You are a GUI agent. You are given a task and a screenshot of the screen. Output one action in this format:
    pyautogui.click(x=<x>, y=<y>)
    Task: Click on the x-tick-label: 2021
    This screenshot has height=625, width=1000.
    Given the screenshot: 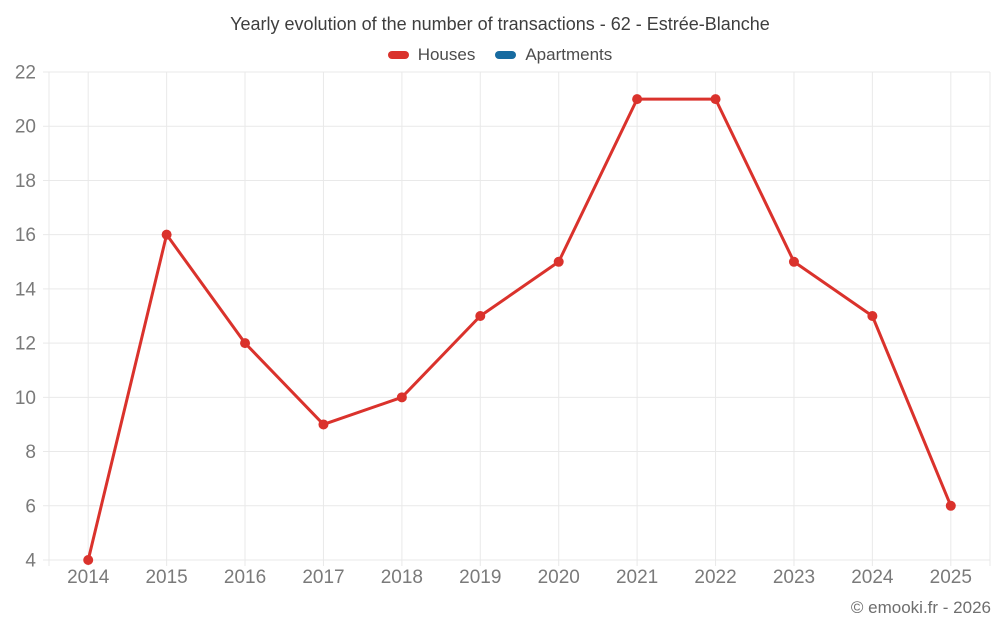 What is the action you would take?
    pyautogui.click(x=637, y=577)
    